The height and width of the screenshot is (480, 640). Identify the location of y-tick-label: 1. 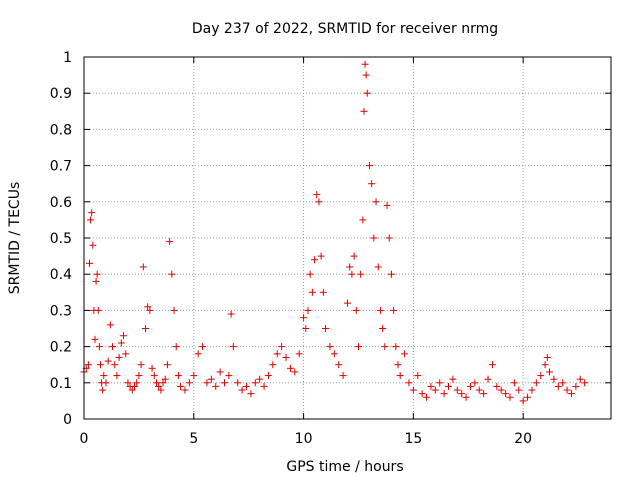
(67, 58).